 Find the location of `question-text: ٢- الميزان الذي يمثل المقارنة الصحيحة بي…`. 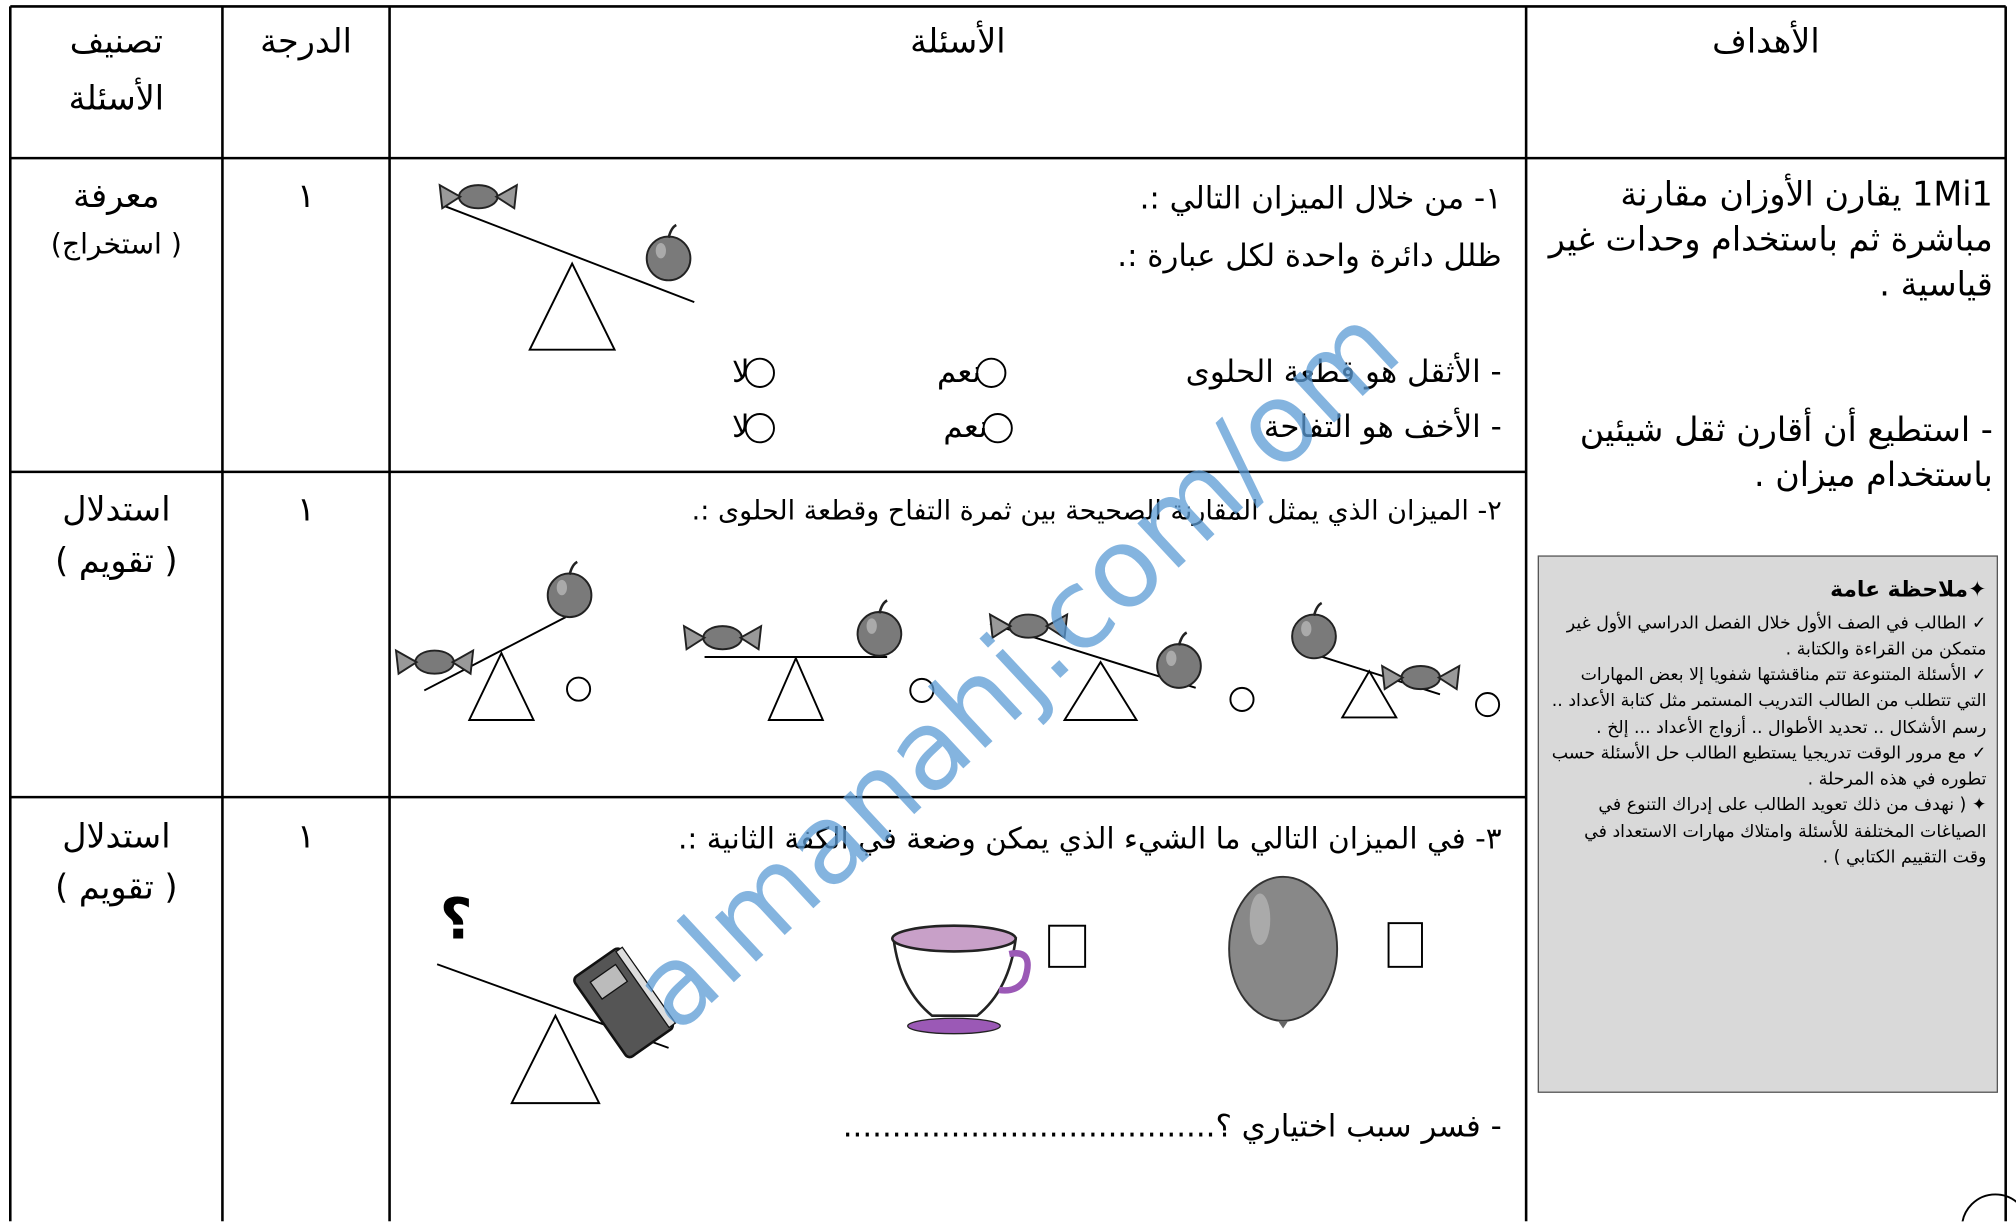

question-text: ٢- الميزان الذي يمثل المقارنة الصحيحة بي… is located at coordinates (1096, 510).